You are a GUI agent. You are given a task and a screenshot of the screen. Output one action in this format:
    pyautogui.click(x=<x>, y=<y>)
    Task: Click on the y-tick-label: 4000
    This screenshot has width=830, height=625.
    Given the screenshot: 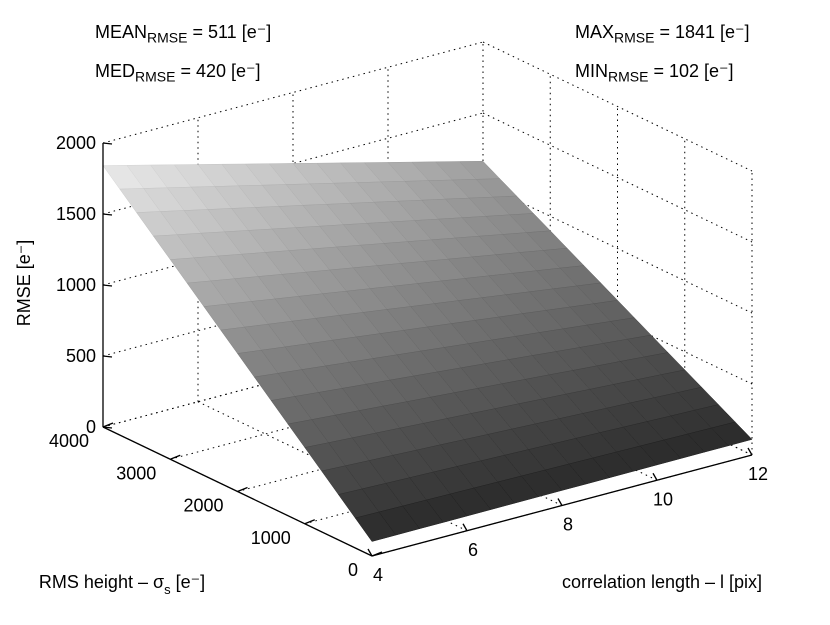 What is the action you would take?
    pyautogui.click(x=69, y=441)
    